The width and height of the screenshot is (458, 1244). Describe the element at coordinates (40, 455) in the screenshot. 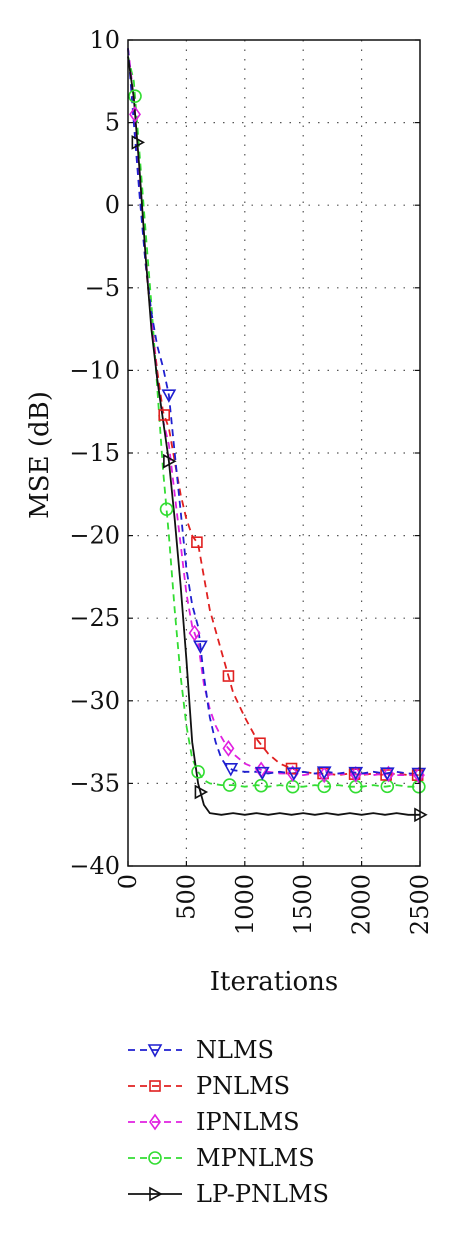

I see `y-axis-label: MSE (dB)` at that location.